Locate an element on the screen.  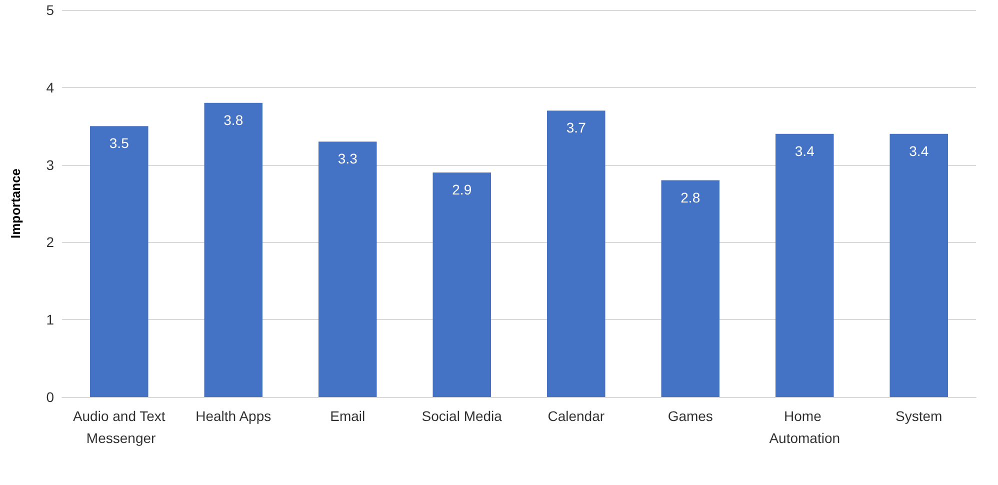
x-tick-label: Social Media is located at coordinates (462, 416).